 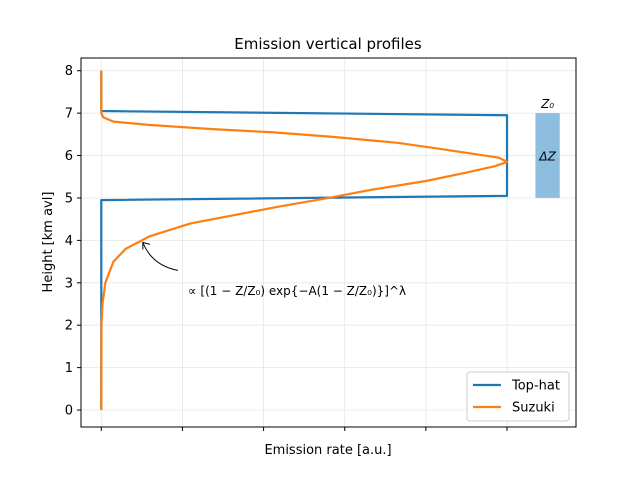 What do you see at coordinates (533, 408) in the screenshot?
I see `legend-label: Suzuki` at bounding box center [533, 408].